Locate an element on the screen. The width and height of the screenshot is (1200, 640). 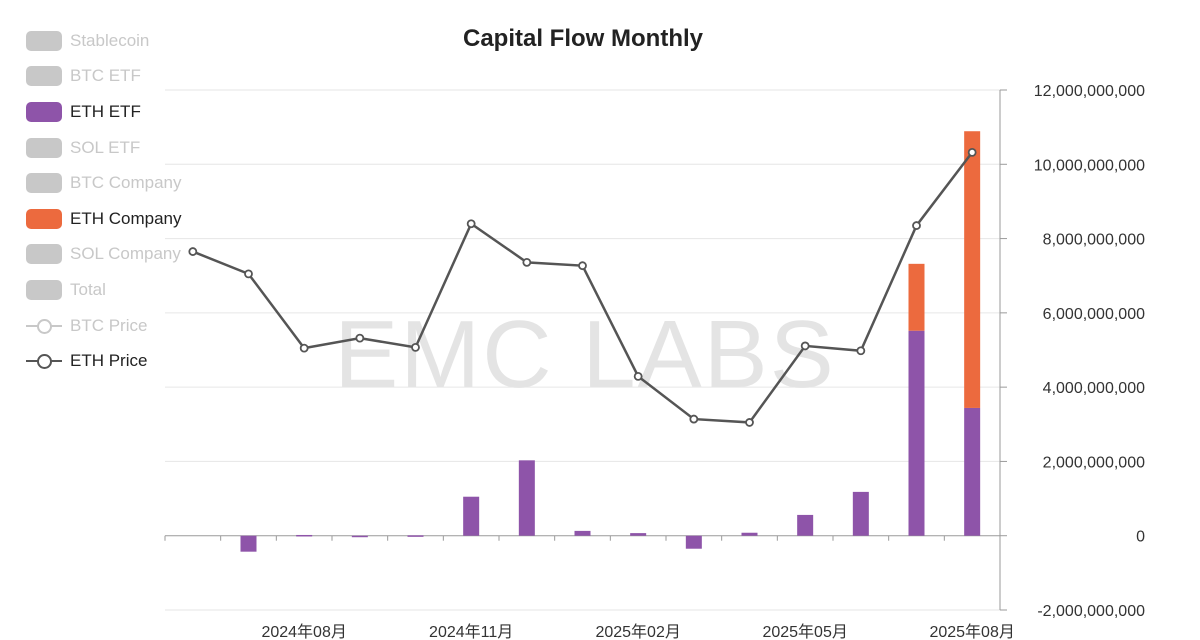
legend-item-btc-company: BTC Company is located at coordinates (103, 183).